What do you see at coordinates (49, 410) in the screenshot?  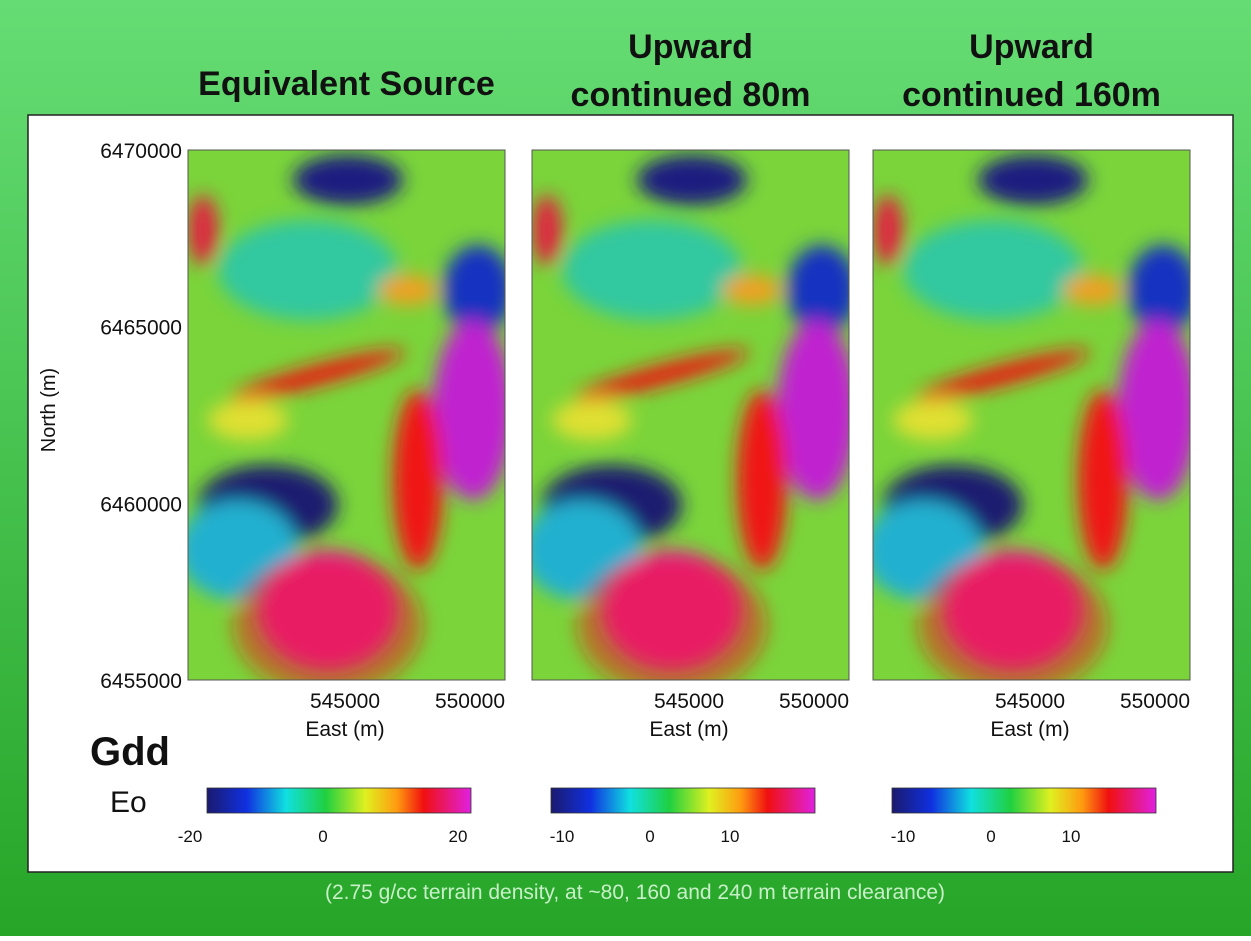 I see `y-axis-label: North (m)` at bounding box center [49, 410].